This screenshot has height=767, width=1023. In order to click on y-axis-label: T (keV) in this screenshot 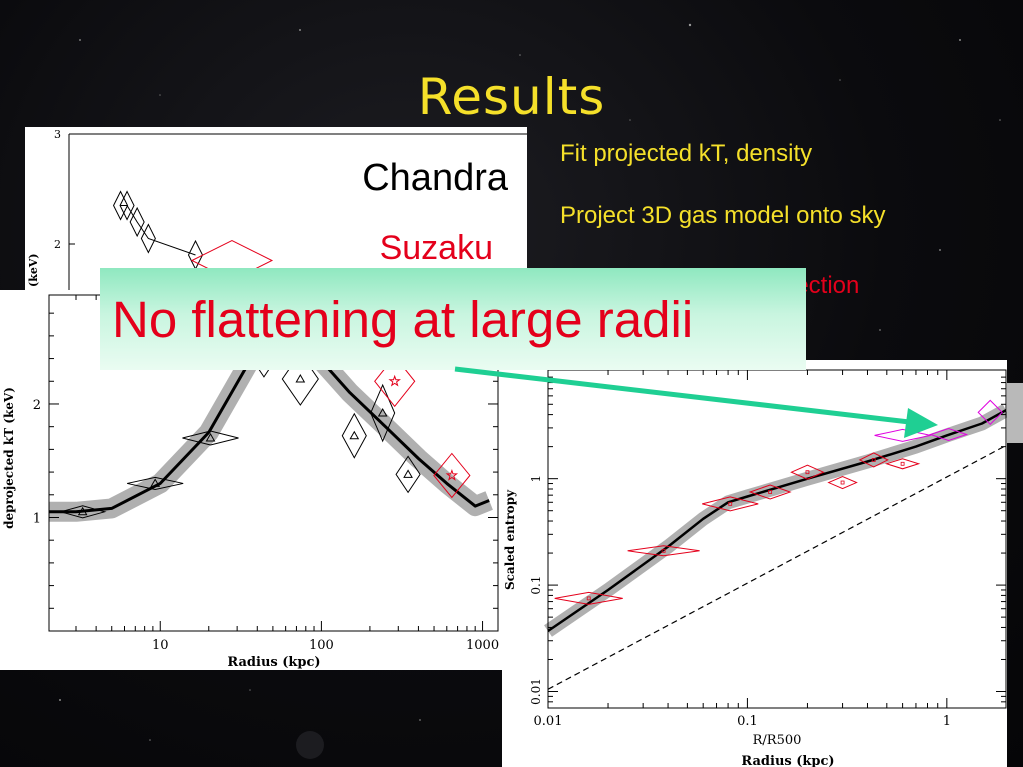, I will do `click(33, 275)`.